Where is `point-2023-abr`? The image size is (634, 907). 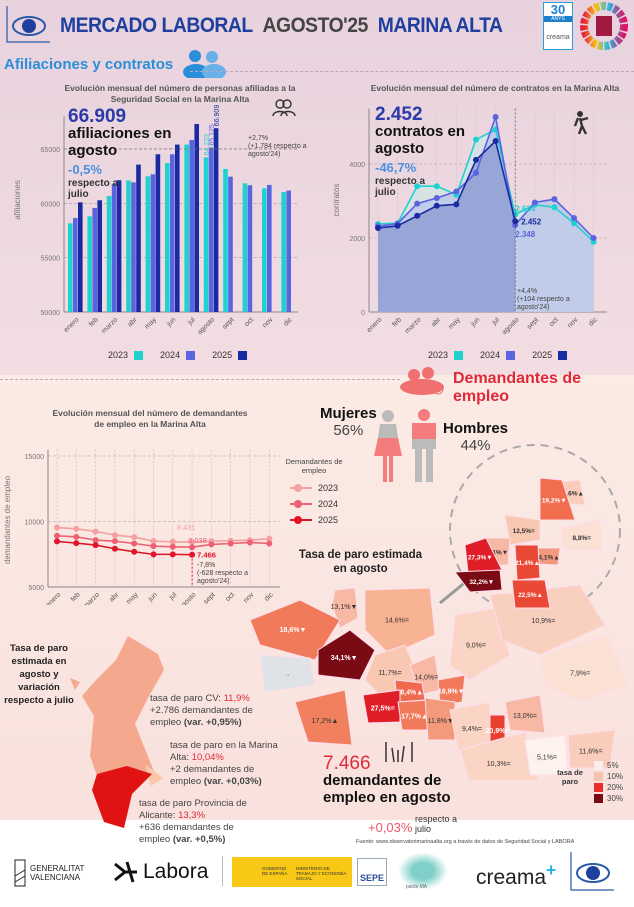
point-2023-abr is located at coordinates (114, 535).